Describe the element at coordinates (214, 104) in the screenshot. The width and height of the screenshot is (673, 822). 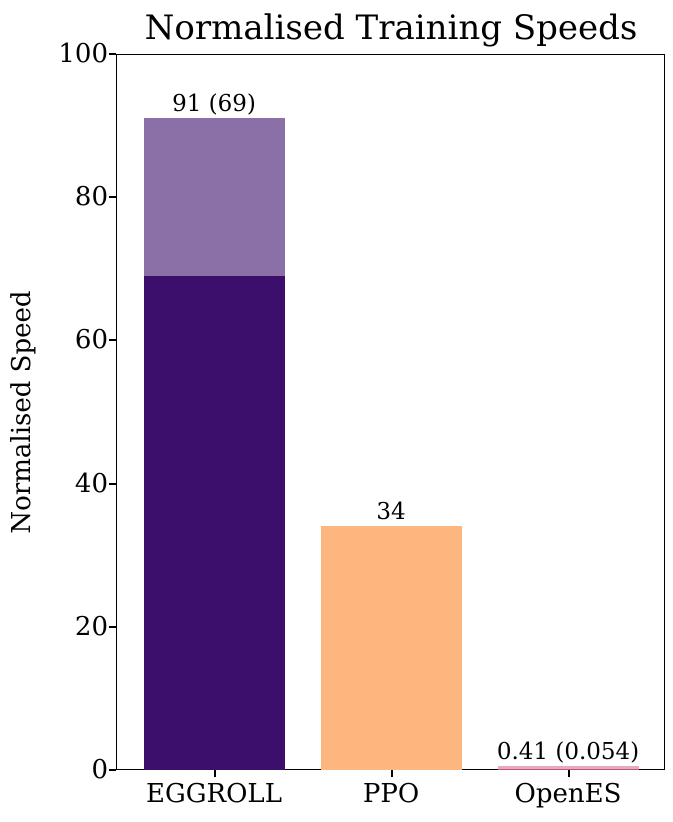
I see `bar-label-eggroll: 91 (69)` at that location.